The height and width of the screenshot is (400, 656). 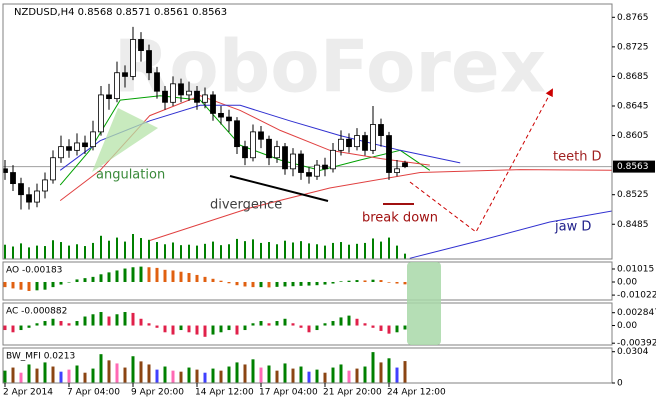 What do you see at coordinates (633, 167) in the screenshot?
I see `last-price-label: 0.8563` at bounding box center [633, 167].